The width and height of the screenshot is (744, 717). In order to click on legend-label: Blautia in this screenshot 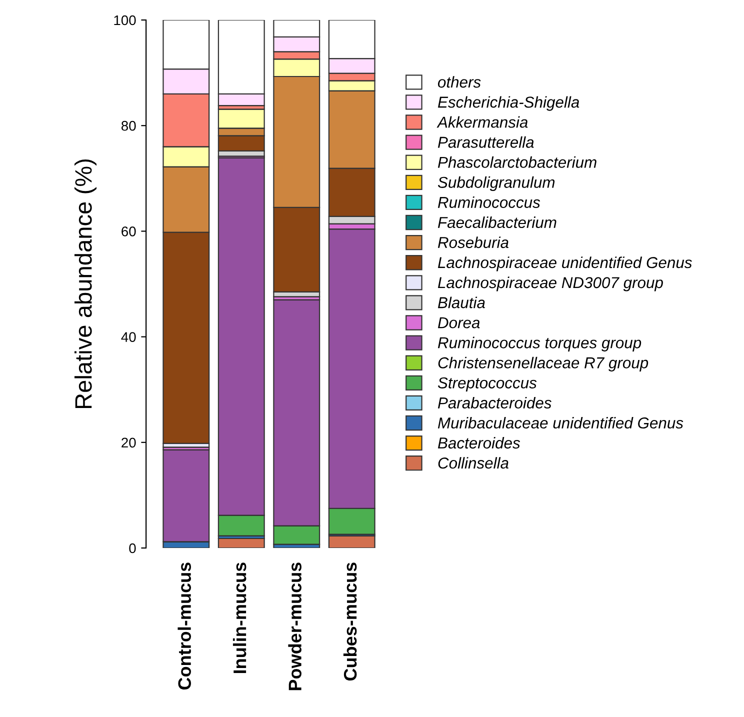, I will do `click(461, 302)`.